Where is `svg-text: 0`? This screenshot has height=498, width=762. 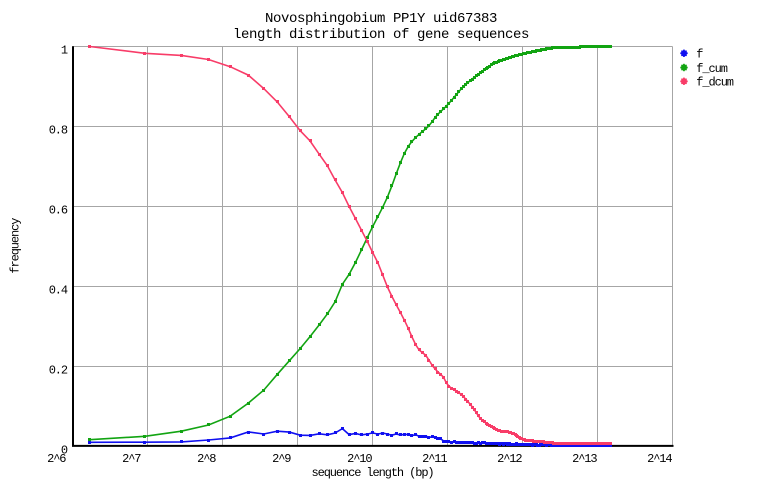
svg-text: 0 is located at coordinates (64, 450).